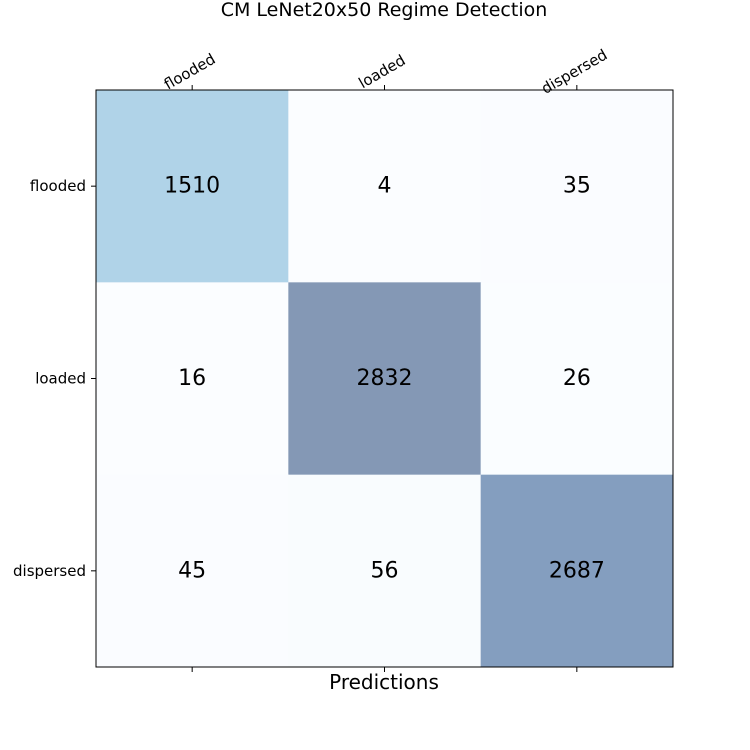 The height and width of the screenshot is (750, 750). What do you see at coordinates (60, 379) in the screenshot?
I see `y-tick-label: loaded` at bounding box center [60, 379].